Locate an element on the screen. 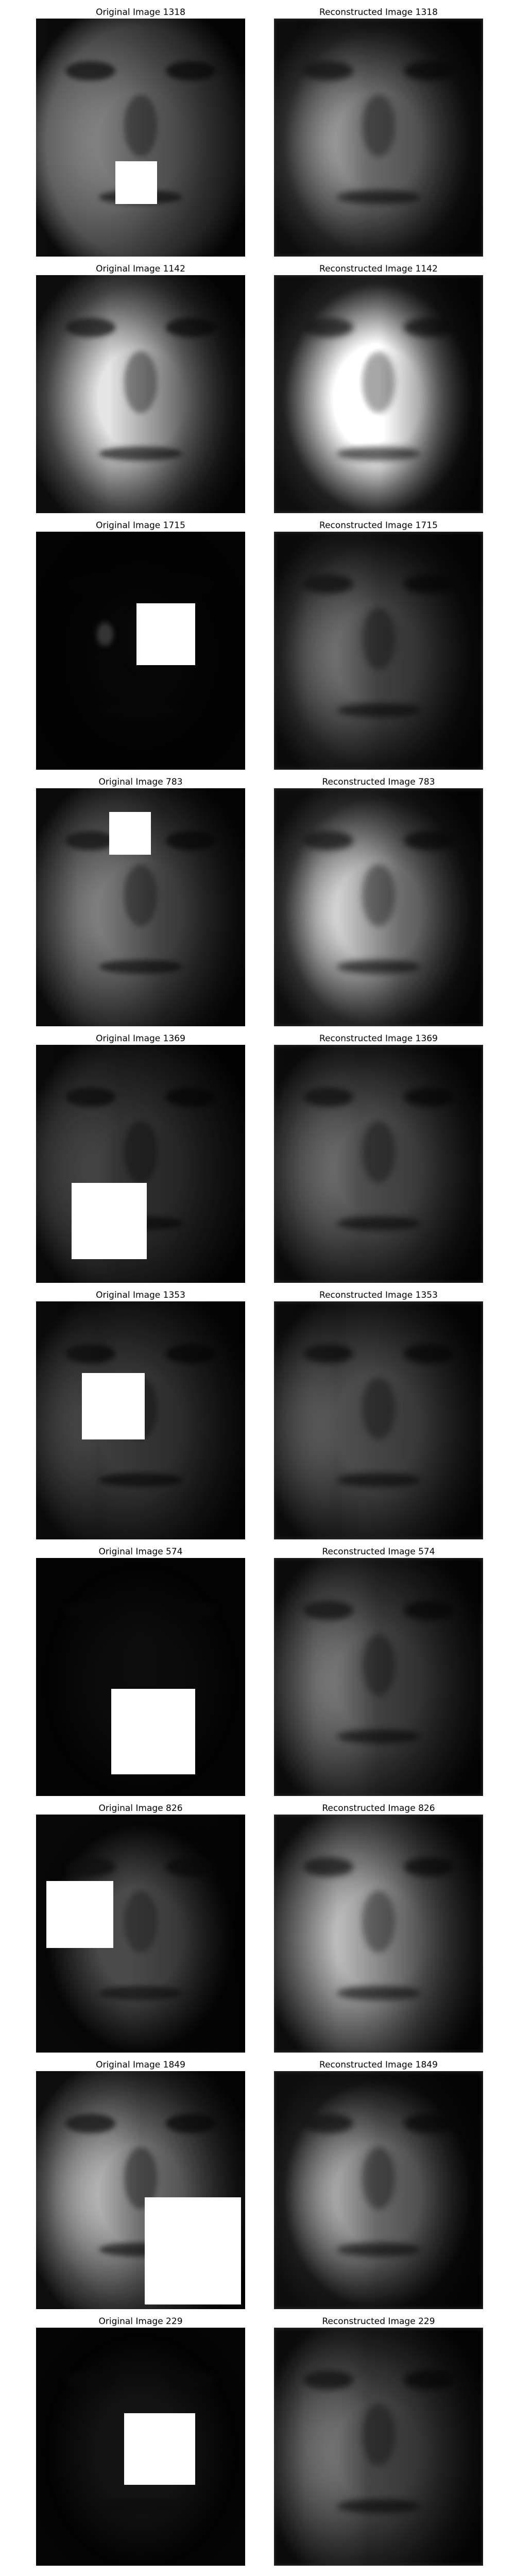 This screenshot has width=515, height=2576. original-image-title: Original Image 1142 is located at coordinates (140, 269).